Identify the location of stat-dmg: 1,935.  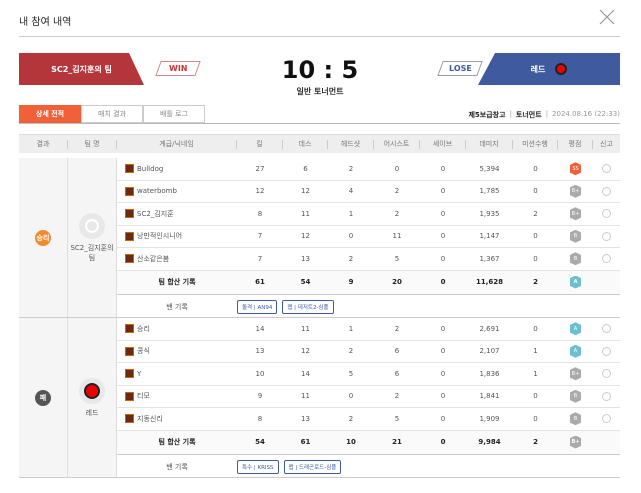
(489, 213).